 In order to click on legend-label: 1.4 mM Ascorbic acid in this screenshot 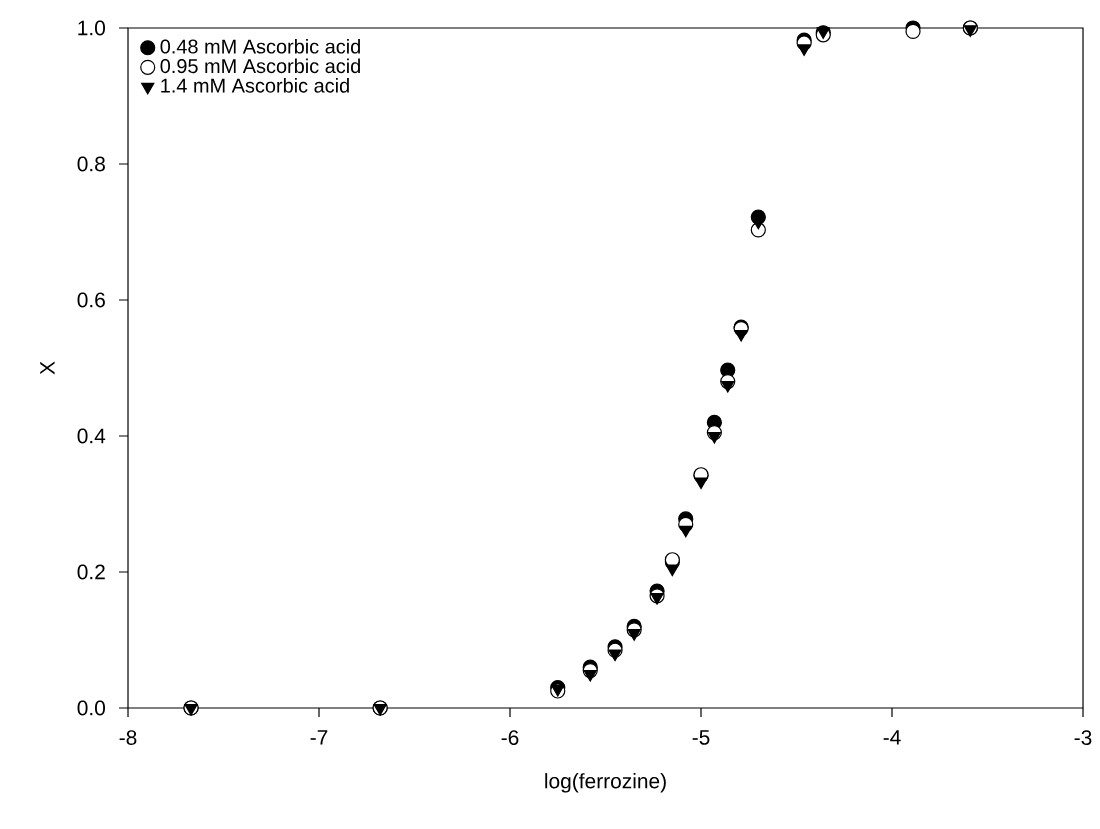, I will do `click(255, 85)`.